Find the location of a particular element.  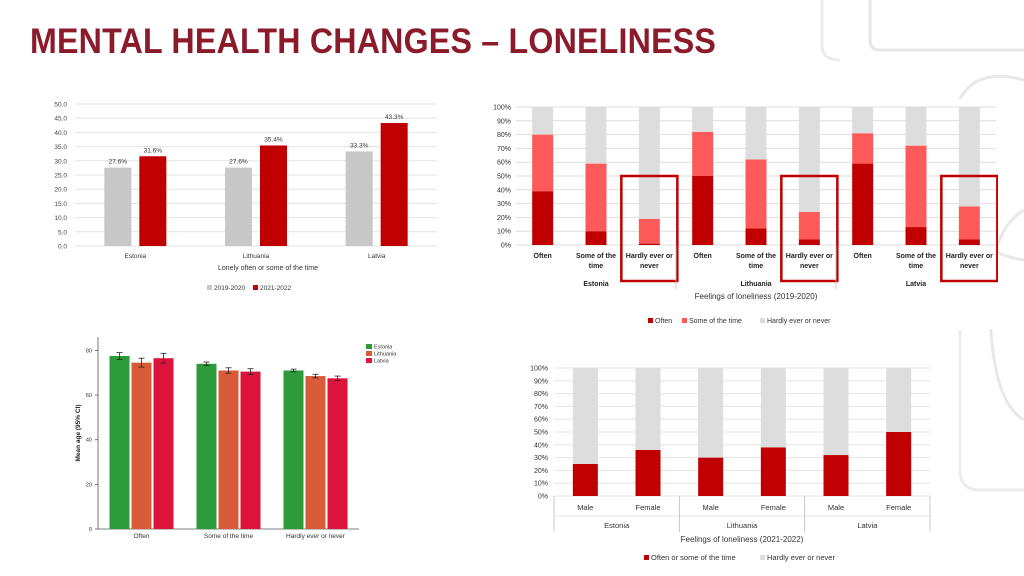

data-label: 43.3% is located at coordinates (394, 117).